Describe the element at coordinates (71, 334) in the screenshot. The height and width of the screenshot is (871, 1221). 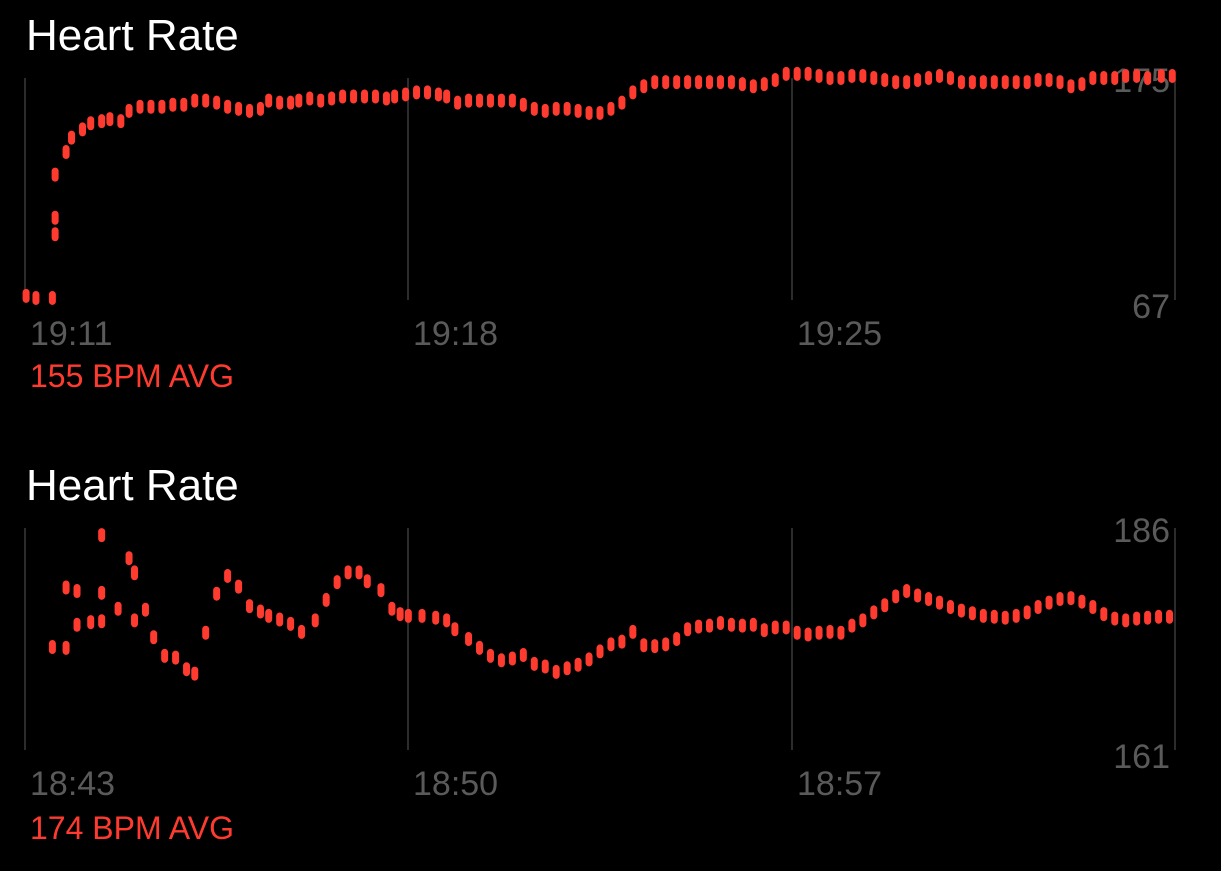
I see `x-tick-label: 19:11` at that location.